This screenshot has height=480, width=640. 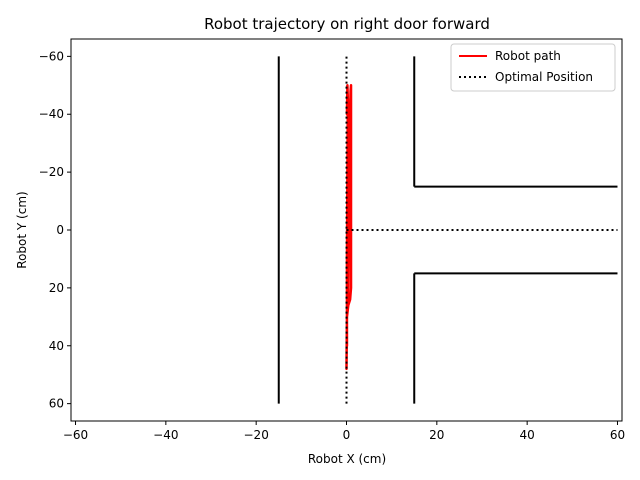 I want to click on x-tick-label: −20, so click(x=256, y=435).